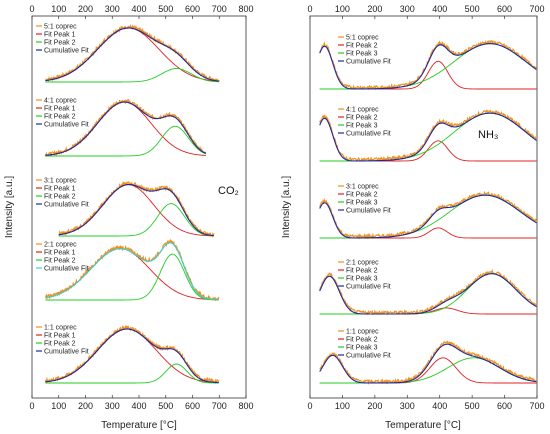 The width and height of the screenshot is (550, 434). Describe the element at coordinates (192, 9) in the screenshot. I see `x-tick-label-top: 600` at that location.